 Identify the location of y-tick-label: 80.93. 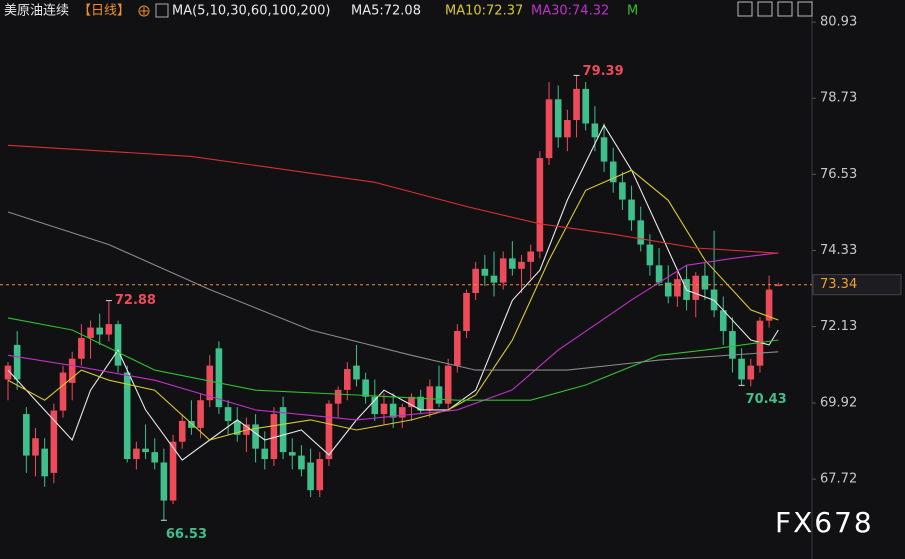
(838, 22).